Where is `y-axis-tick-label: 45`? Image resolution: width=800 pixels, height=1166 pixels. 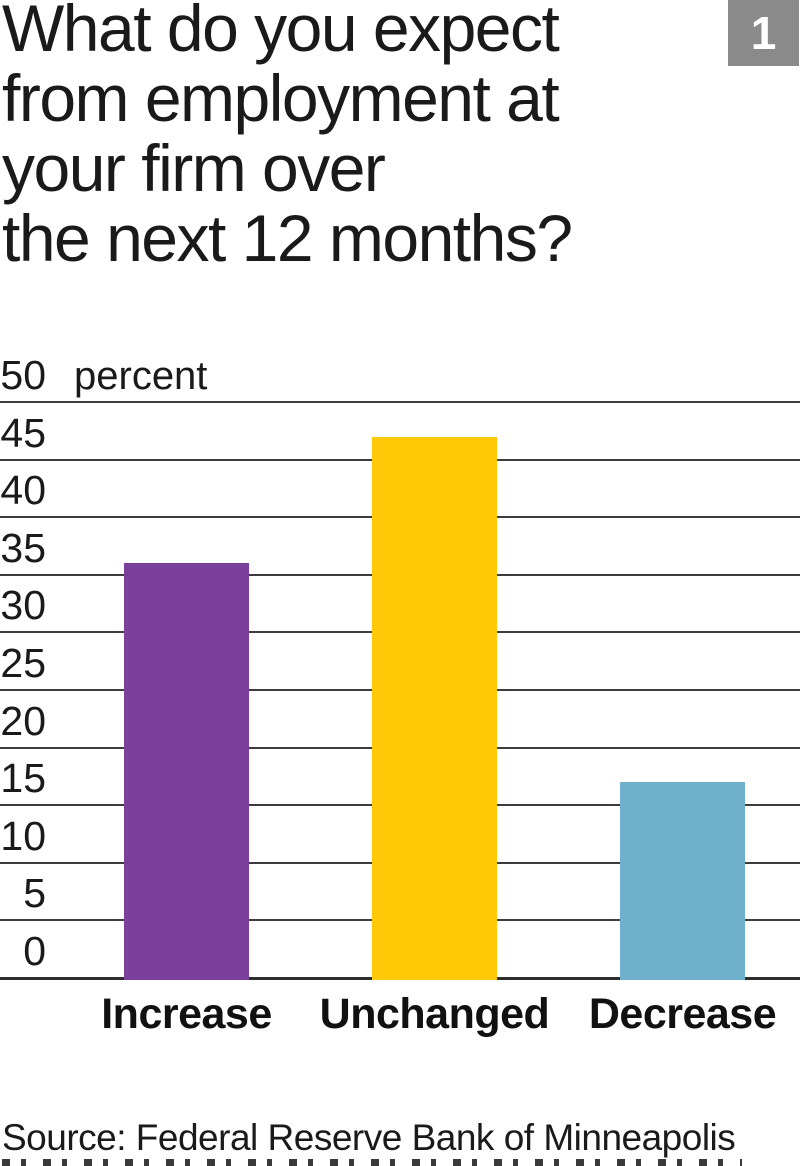 y-axis-tick-label: 45 is located at coordinates (23, 432).